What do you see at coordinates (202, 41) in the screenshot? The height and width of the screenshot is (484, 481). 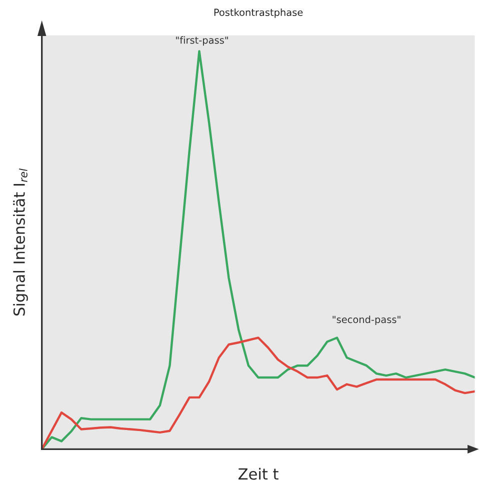 I see `text: "first-pass"` at bounding box center [202, 41].